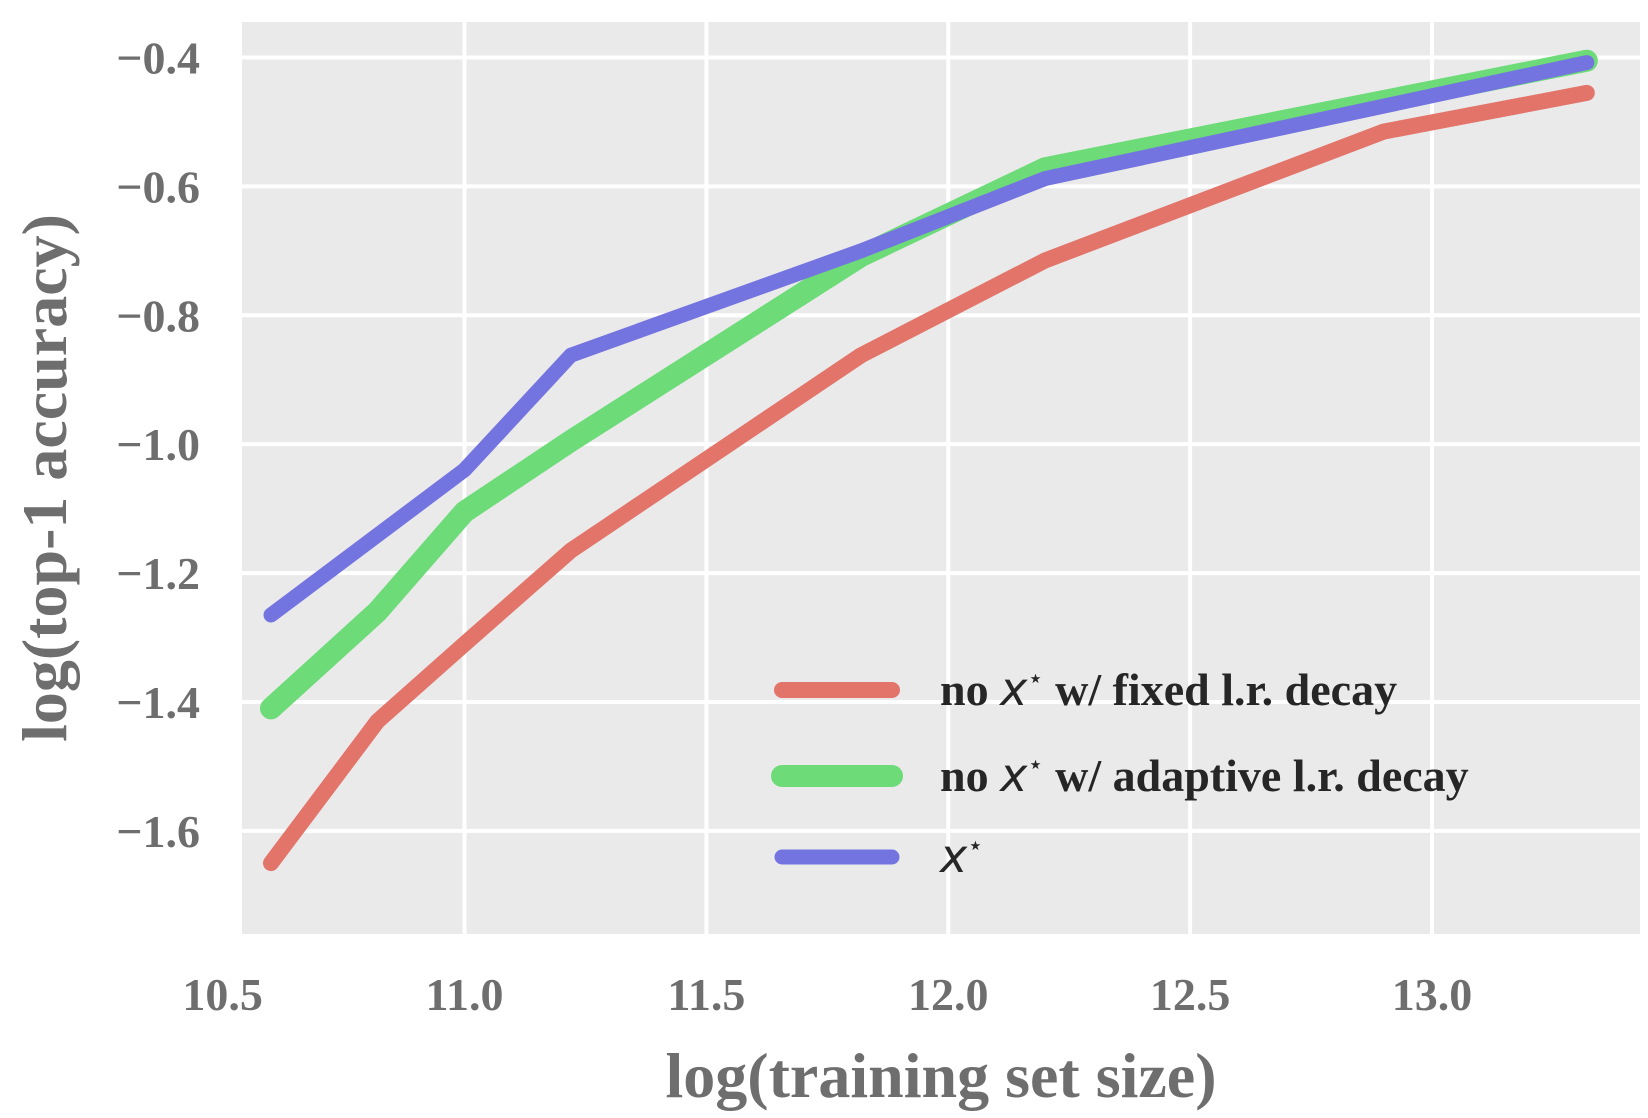  I want to click on y-axis-label: log(top-1 accuracy), so click(44, 478).